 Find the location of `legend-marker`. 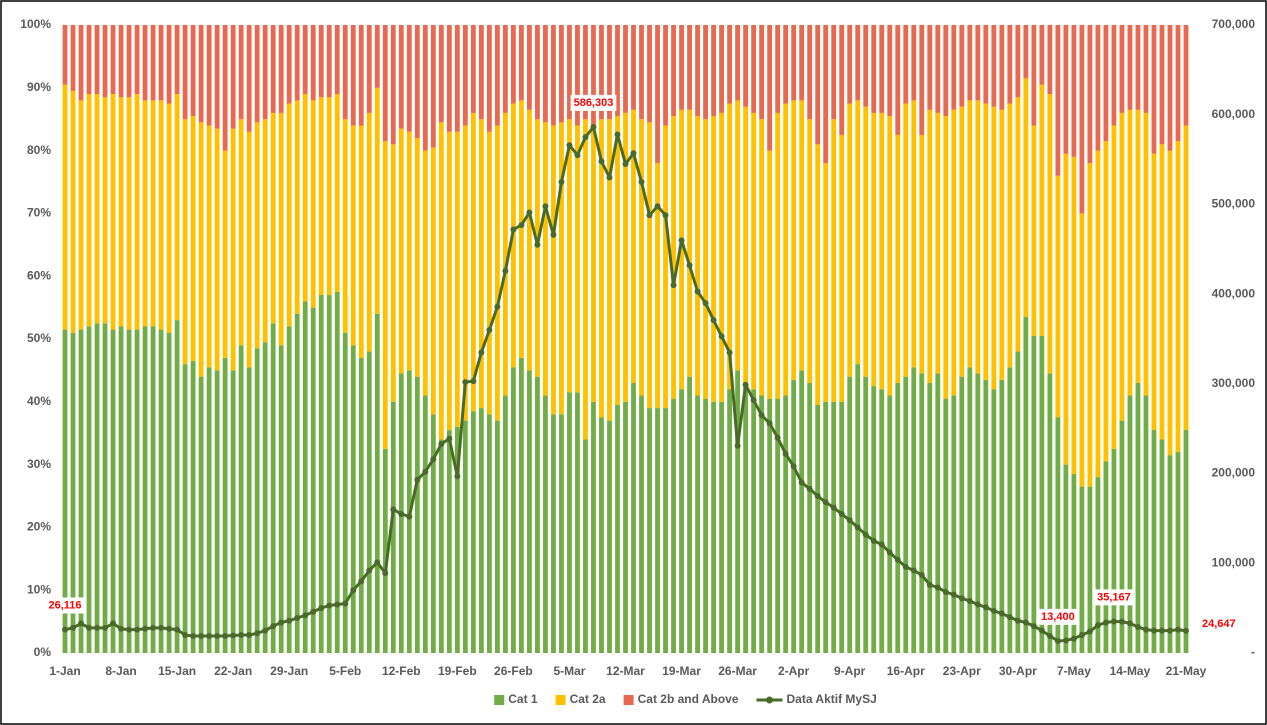

legend-marker is located at coordinates (770, 700).